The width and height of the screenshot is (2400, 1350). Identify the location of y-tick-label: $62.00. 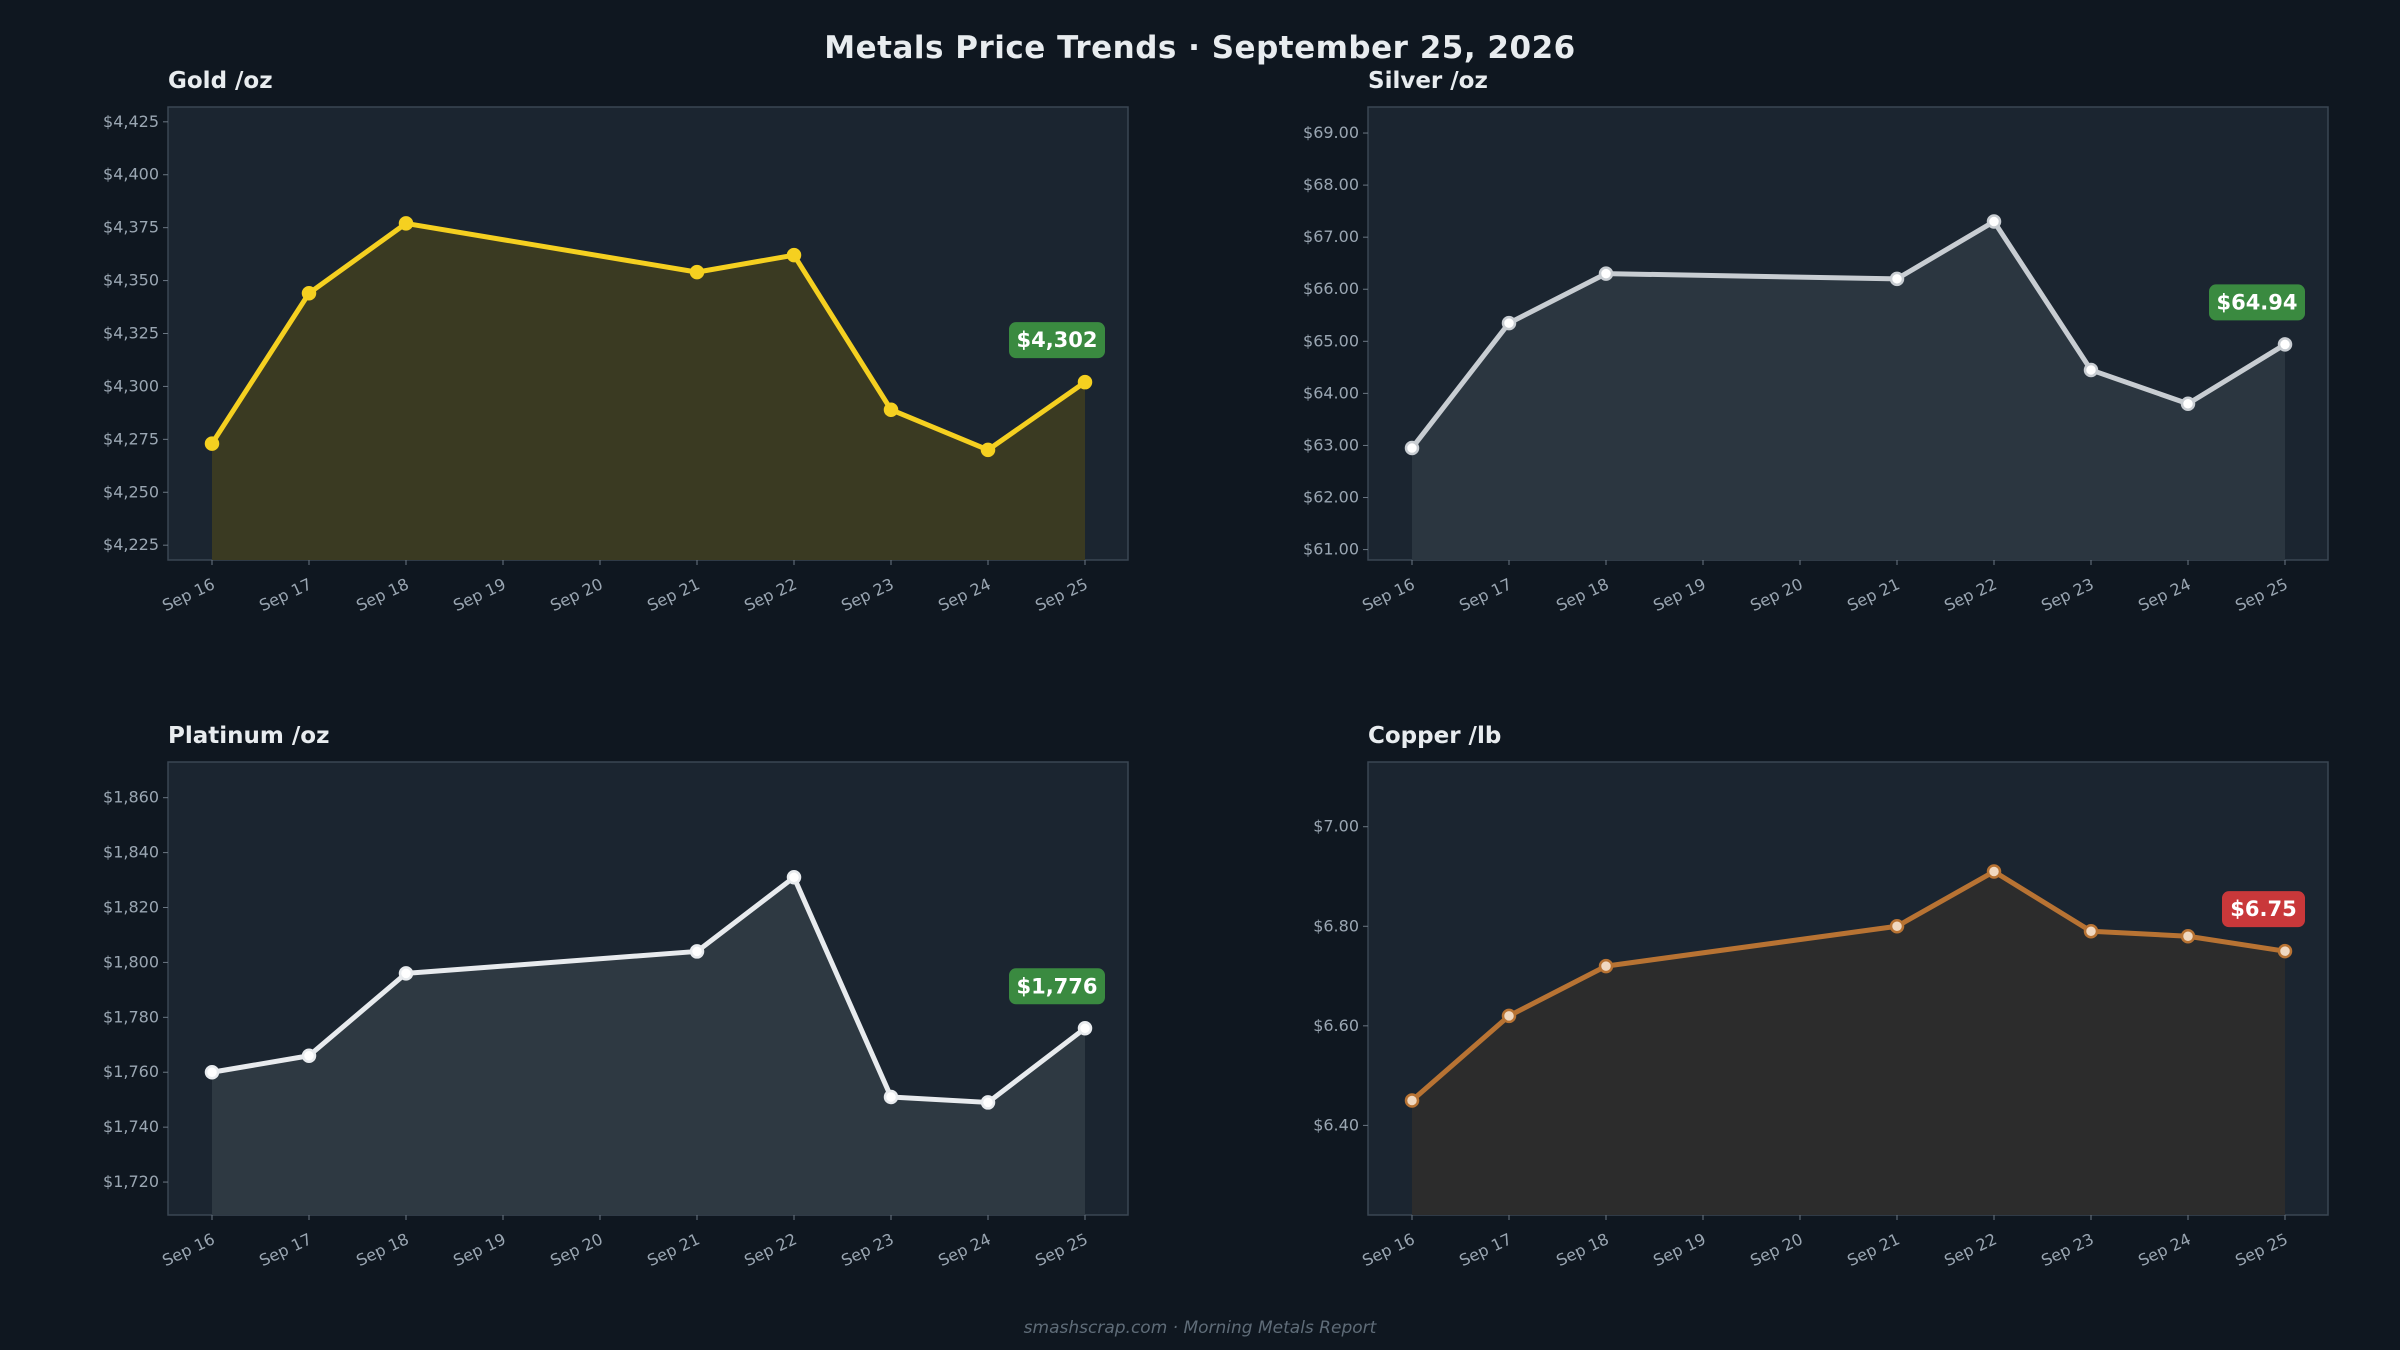
(1331, 497).